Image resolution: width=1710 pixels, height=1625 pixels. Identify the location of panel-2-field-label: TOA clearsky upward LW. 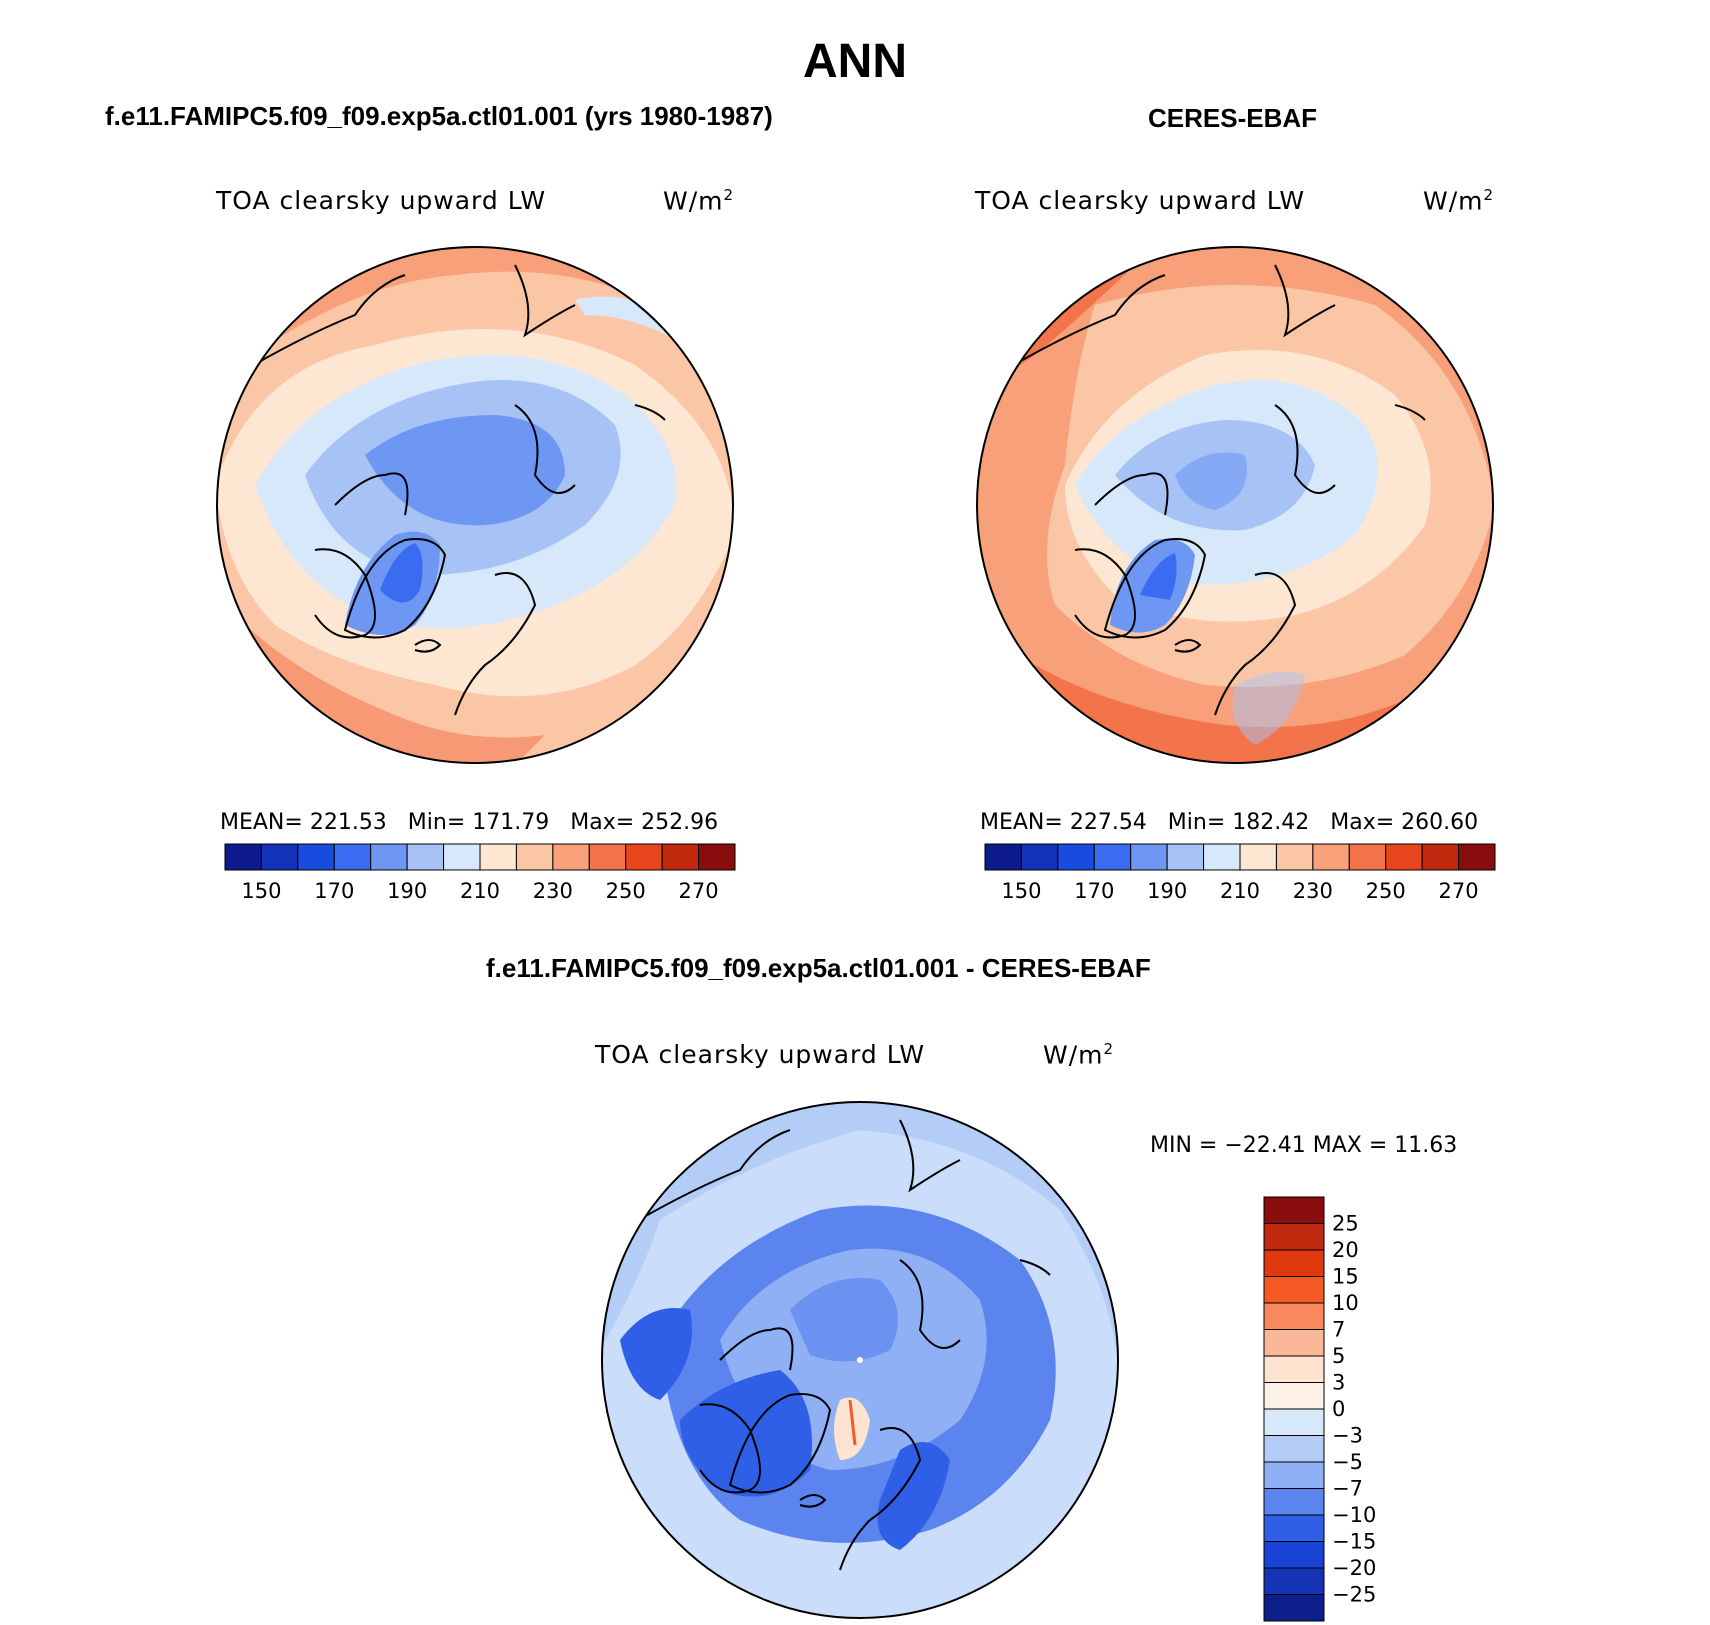
(1140, 200).